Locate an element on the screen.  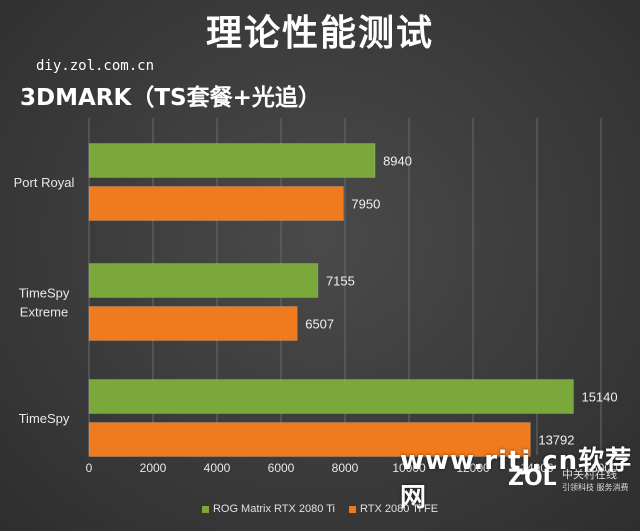
zol-logo: ZOL is located at coordinates (532, 478).